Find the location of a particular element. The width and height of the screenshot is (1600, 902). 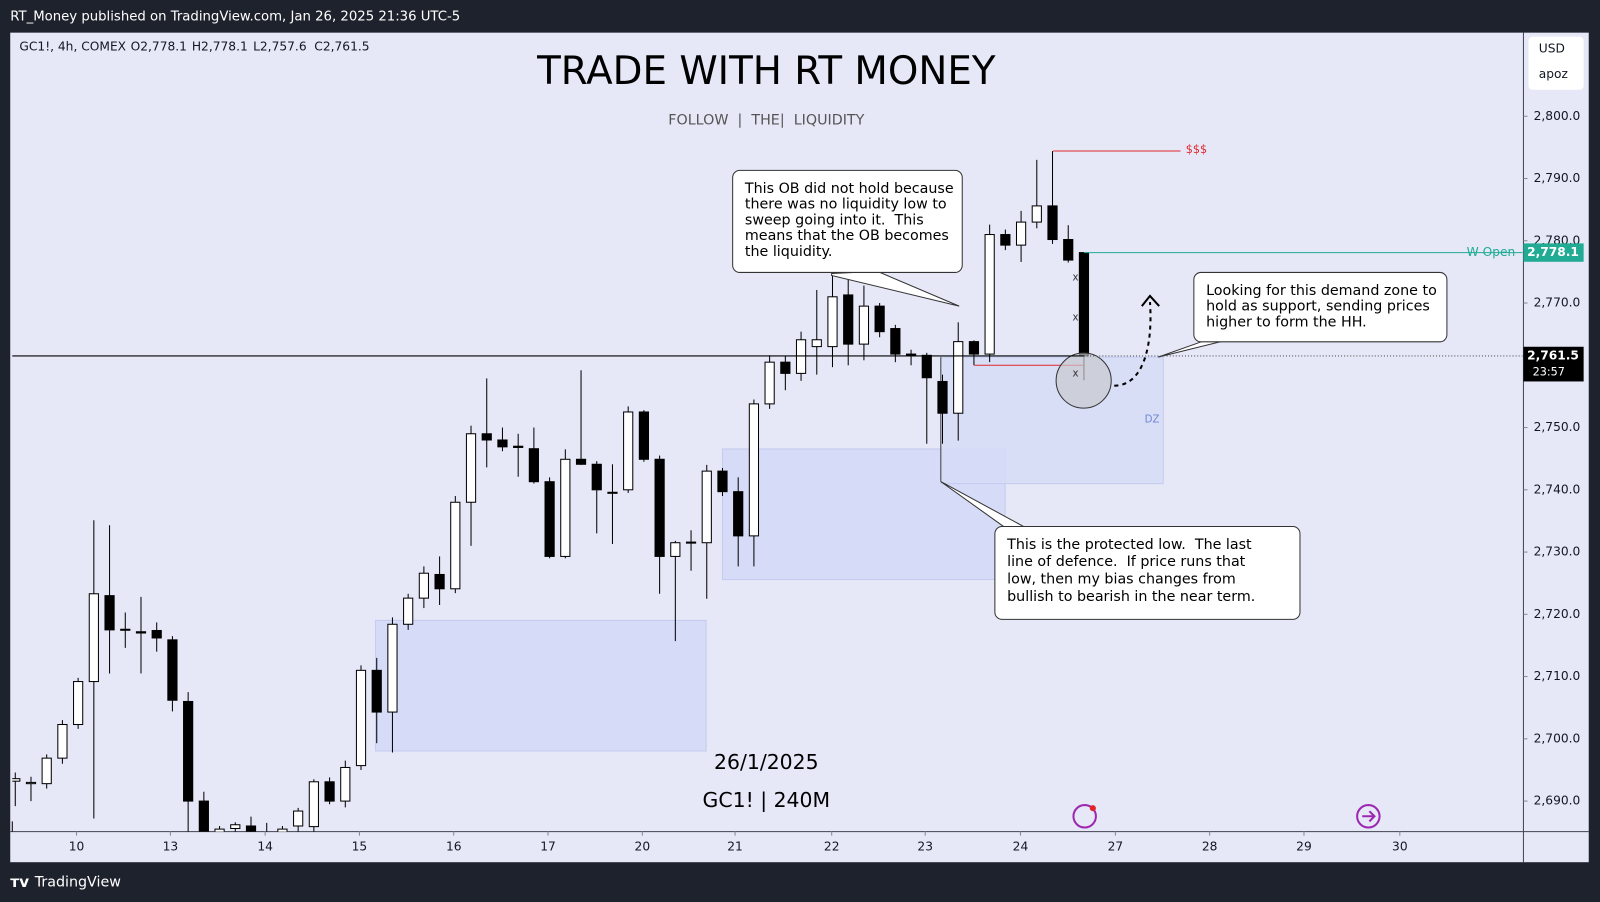

price-tag-label: 2,778.1 is located at coordinates (1553, 252).